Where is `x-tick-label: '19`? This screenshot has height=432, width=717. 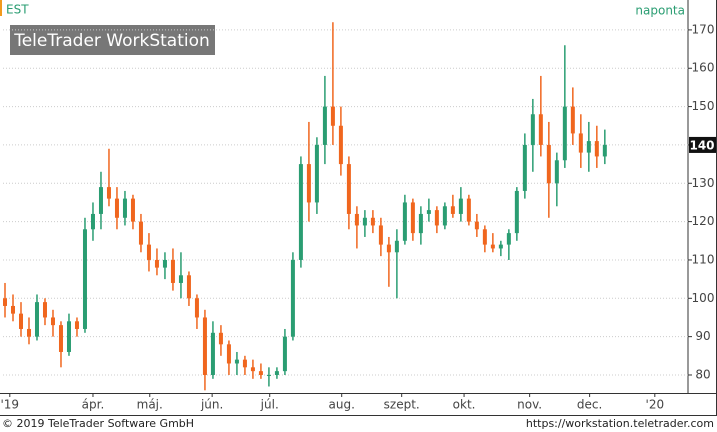
x-tick-label: '19 is located at coordinates (10, 405).